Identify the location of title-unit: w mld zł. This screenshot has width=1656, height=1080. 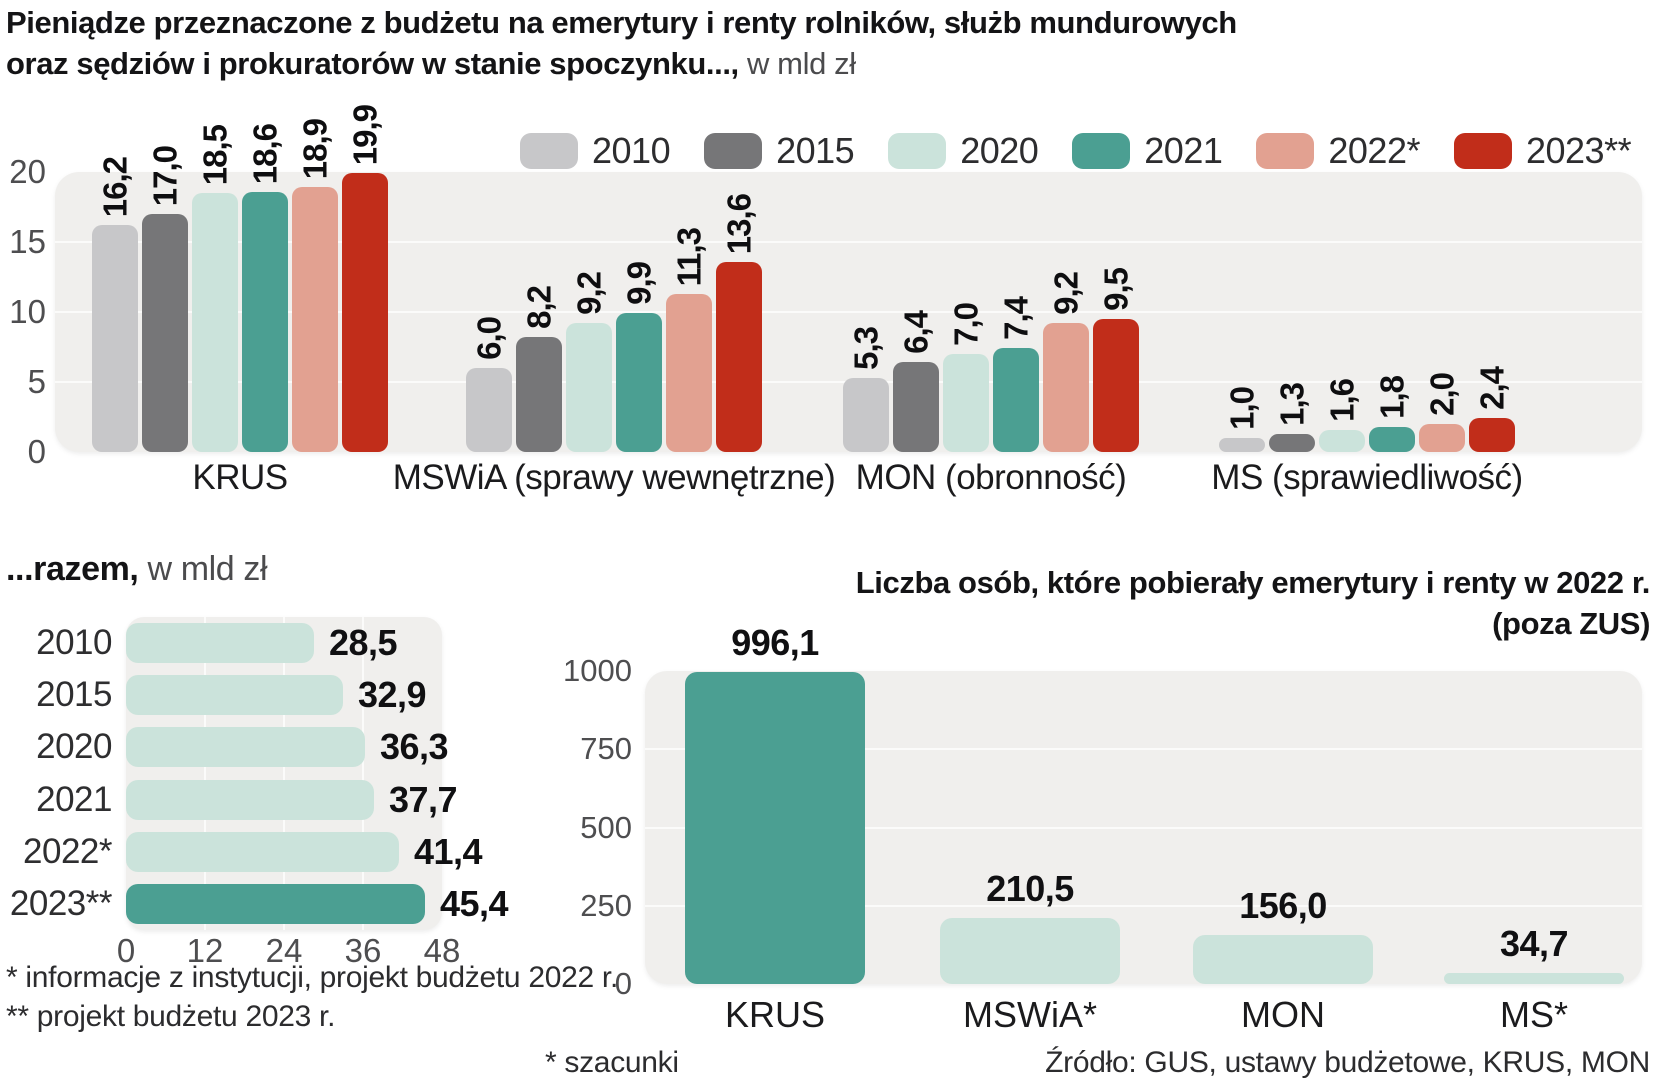
(797, 63).